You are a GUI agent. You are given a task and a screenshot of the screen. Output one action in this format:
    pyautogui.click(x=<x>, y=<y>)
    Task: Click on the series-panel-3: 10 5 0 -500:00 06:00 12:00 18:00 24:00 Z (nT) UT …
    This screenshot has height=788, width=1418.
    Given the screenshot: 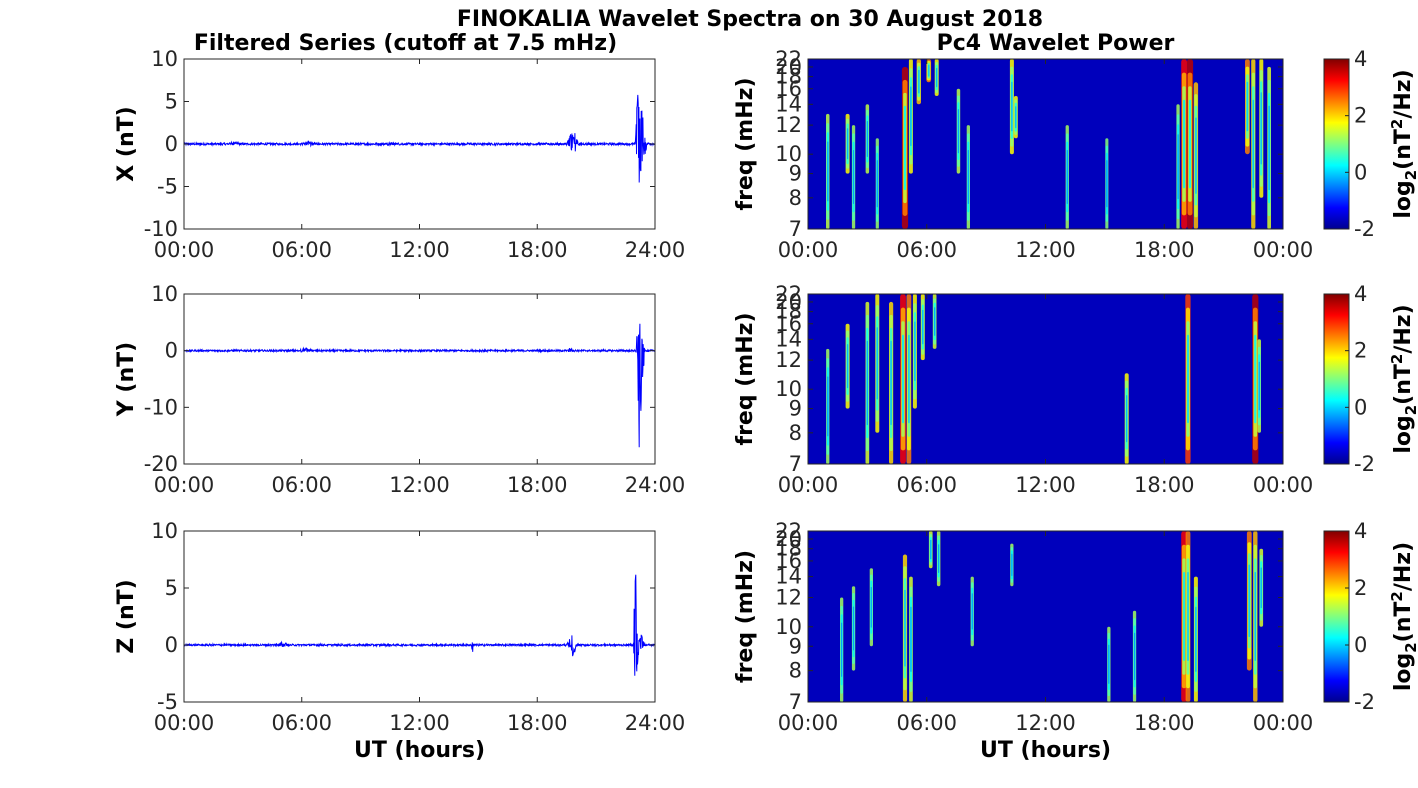 What is the action you would take?
    pyautogui.click(x=399, y=641)
    